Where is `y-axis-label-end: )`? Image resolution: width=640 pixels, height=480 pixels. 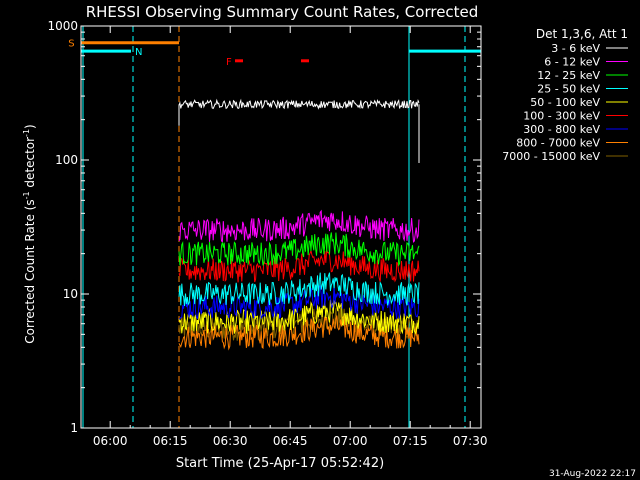
y-axis-label-end: ) is located at coordinates (30, 126).